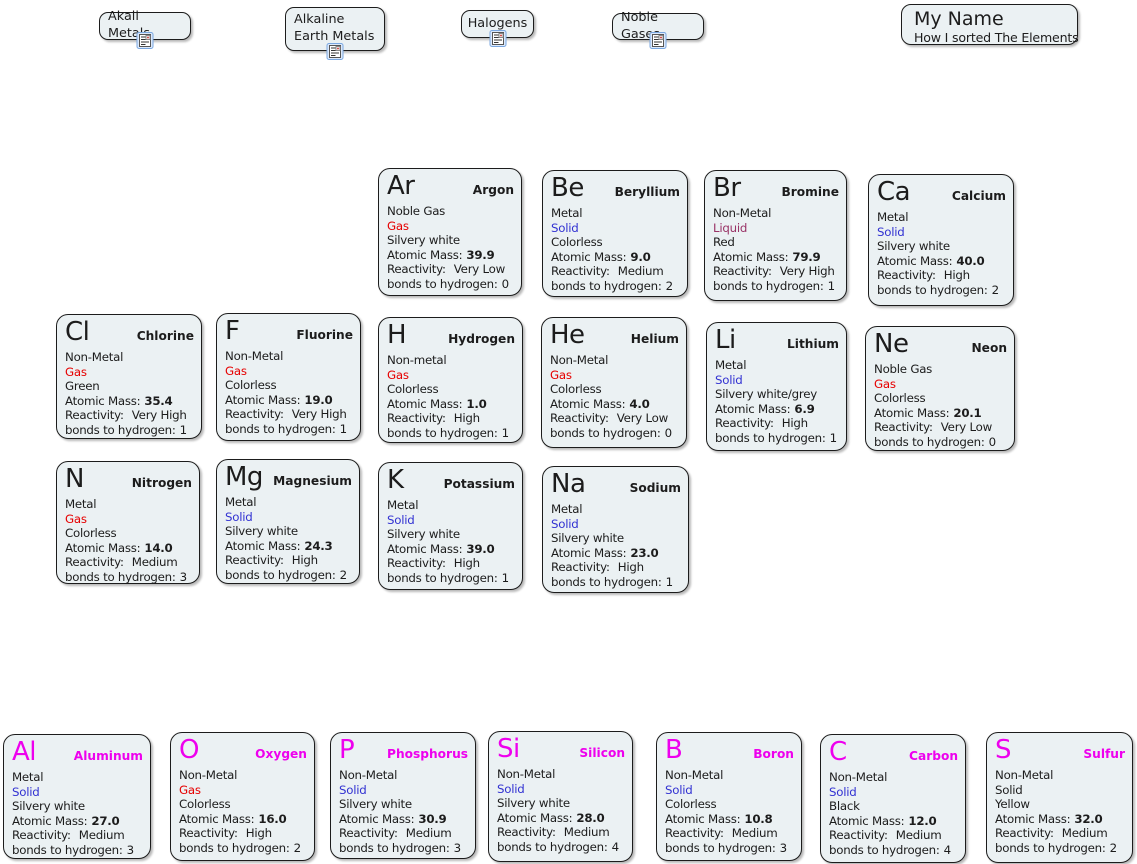  I want to click on element-symbol: Si, so click(508, 749).